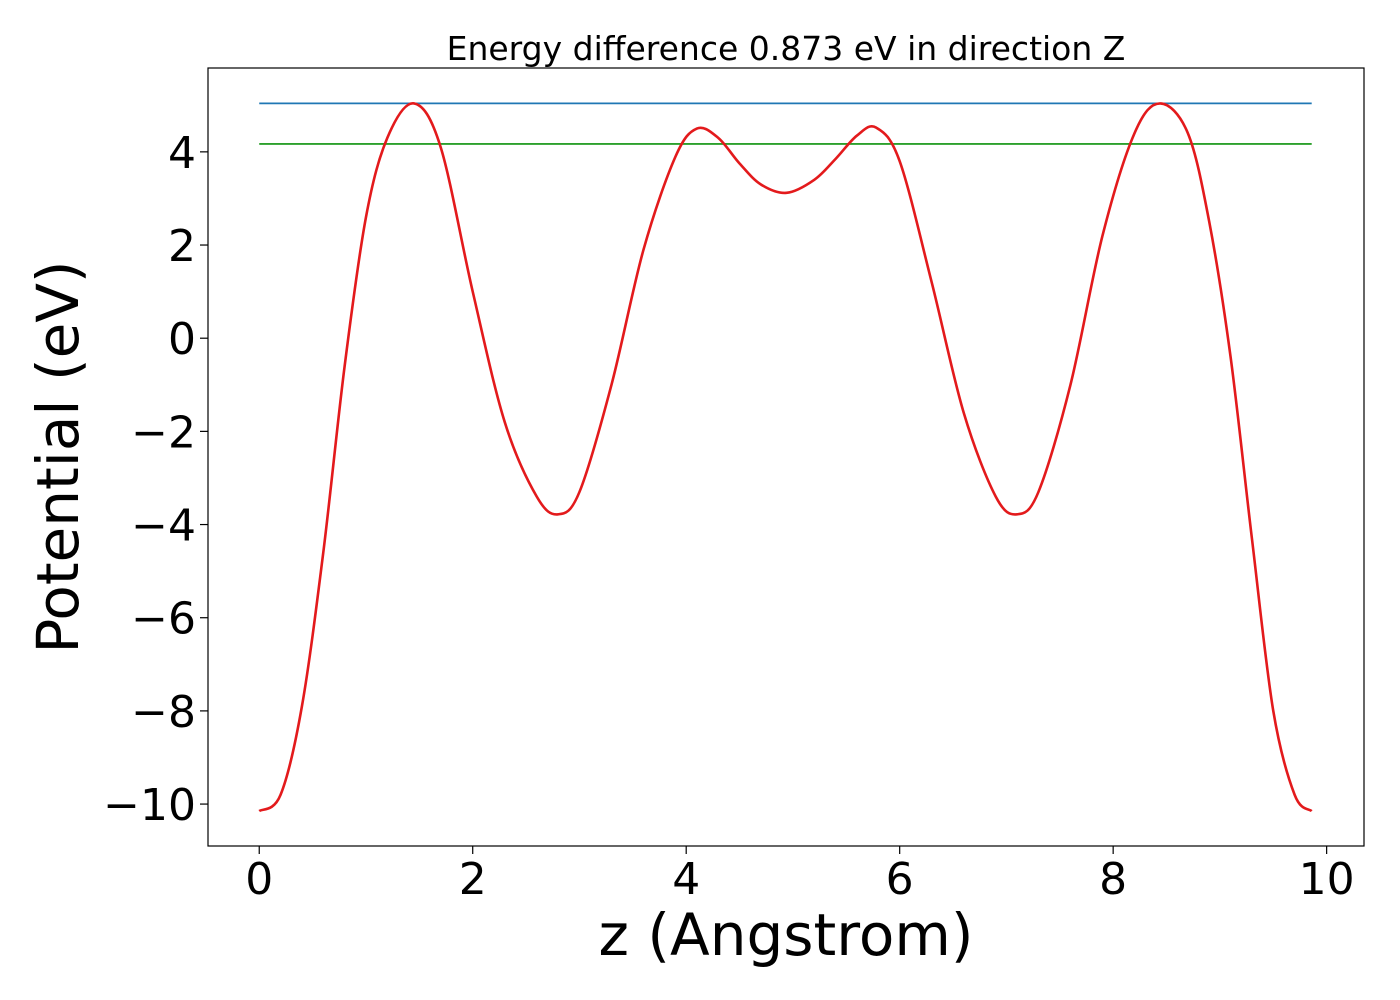  What do you see at coordinates (182, 153) in the screenshot?
I see `y-tick-label: 4` at bounding box center [182, 153].